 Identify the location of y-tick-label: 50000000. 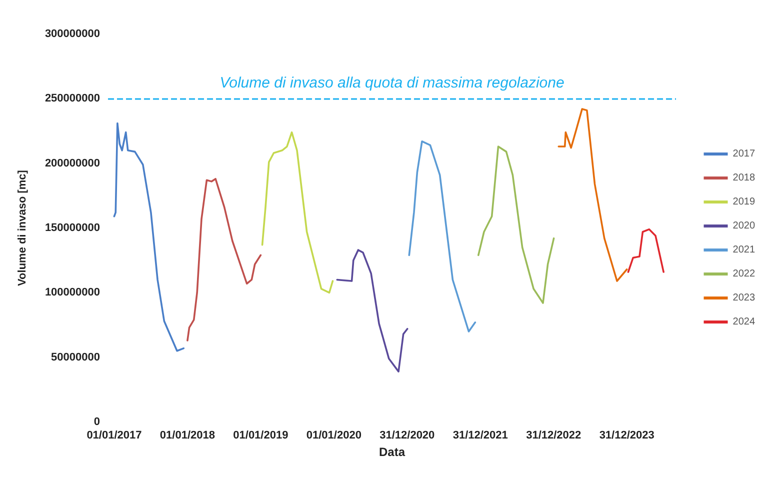
(75, 357).